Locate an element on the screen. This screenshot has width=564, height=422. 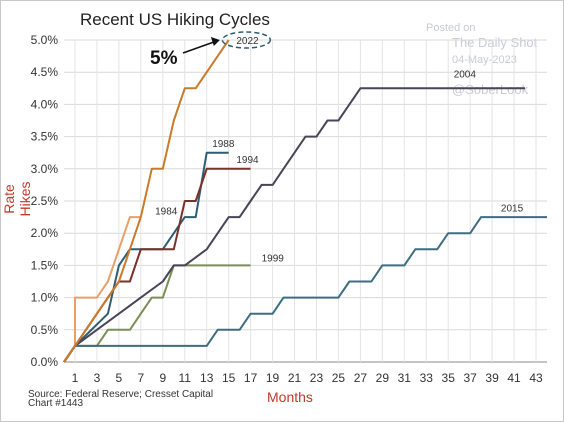
y-tick-label: 1.0% is located at coordinates (45, 298).